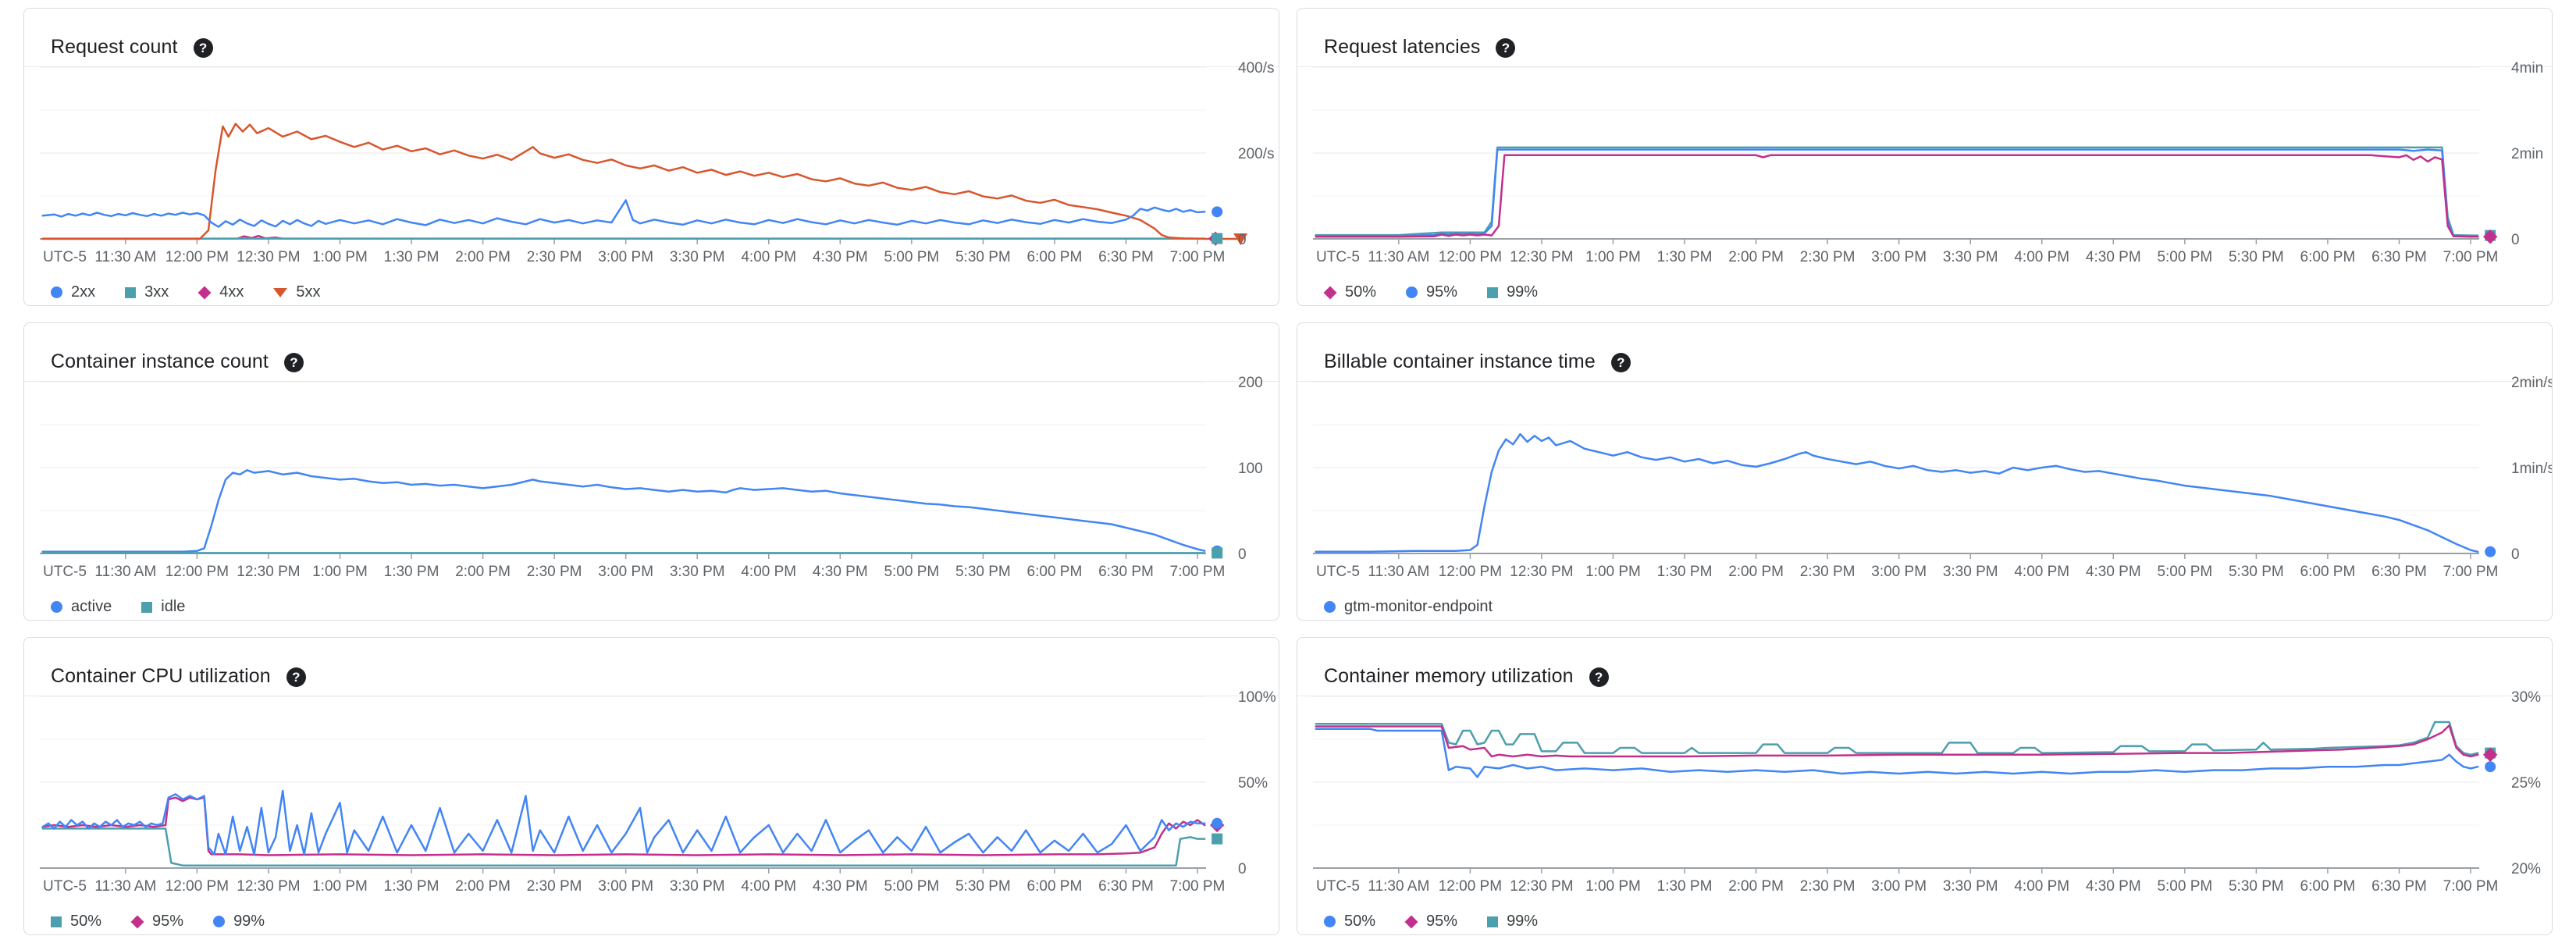 Image resolution: width=2576 pixels, height=943 pixels. I want to click on legend-item-gtm-monitor-endpoint: gtm-monitor-endpoint, so click(1408, 607).